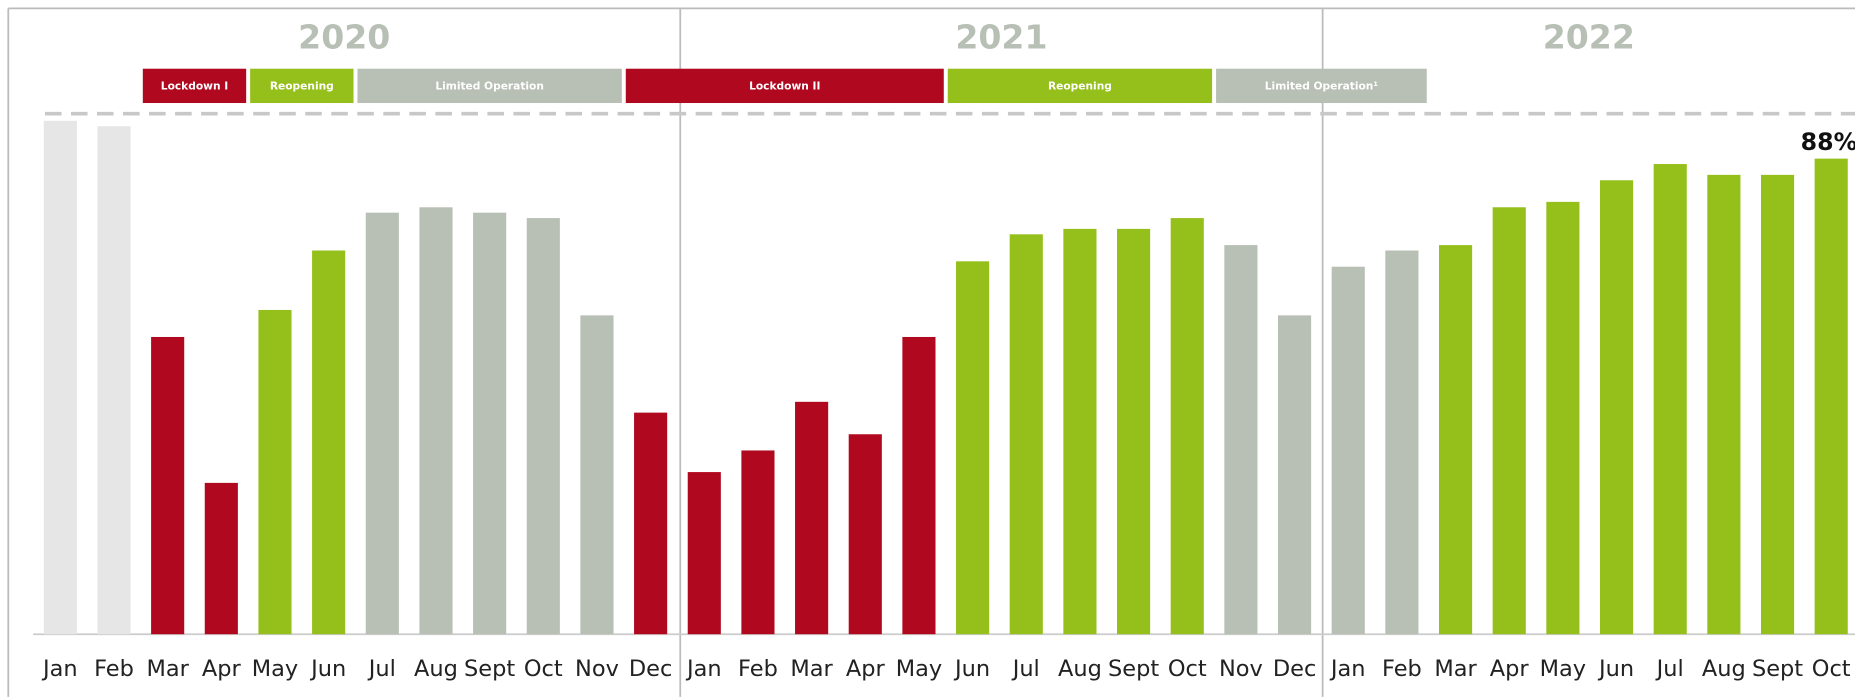 This screenshot has height=697, width=1855. What do you see at coordinates (1001, 37) in the screenshot?
I see `year-label: 2021` at bounding box center [1001, 37].